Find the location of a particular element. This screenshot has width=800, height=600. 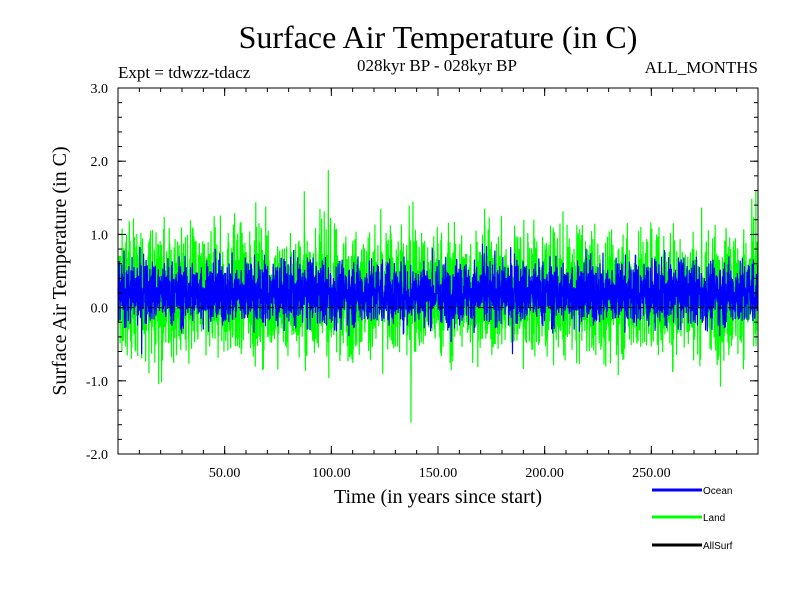

experiment-label: Expt = tdwzz-tdacz is located at coordinates (184, 72).